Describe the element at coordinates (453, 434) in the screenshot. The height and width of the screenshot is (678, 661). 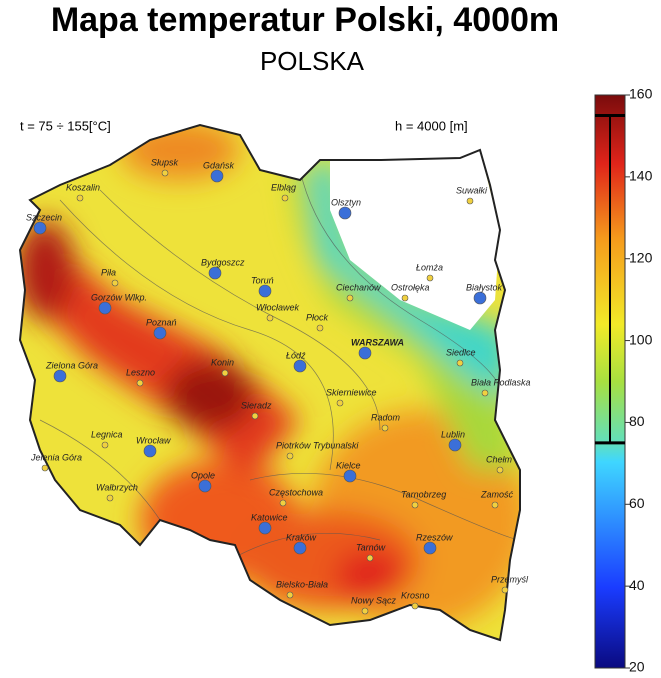
I see `city-label: Lublin` at that location.